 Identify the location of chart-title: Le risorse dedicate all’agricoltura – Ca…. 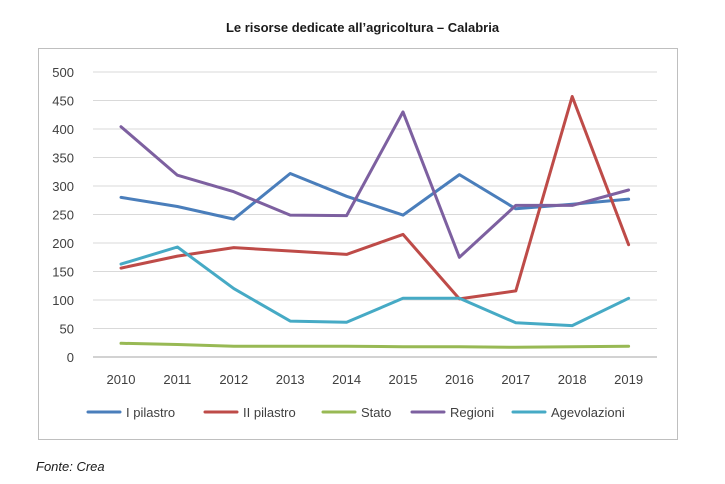
(362, 27).